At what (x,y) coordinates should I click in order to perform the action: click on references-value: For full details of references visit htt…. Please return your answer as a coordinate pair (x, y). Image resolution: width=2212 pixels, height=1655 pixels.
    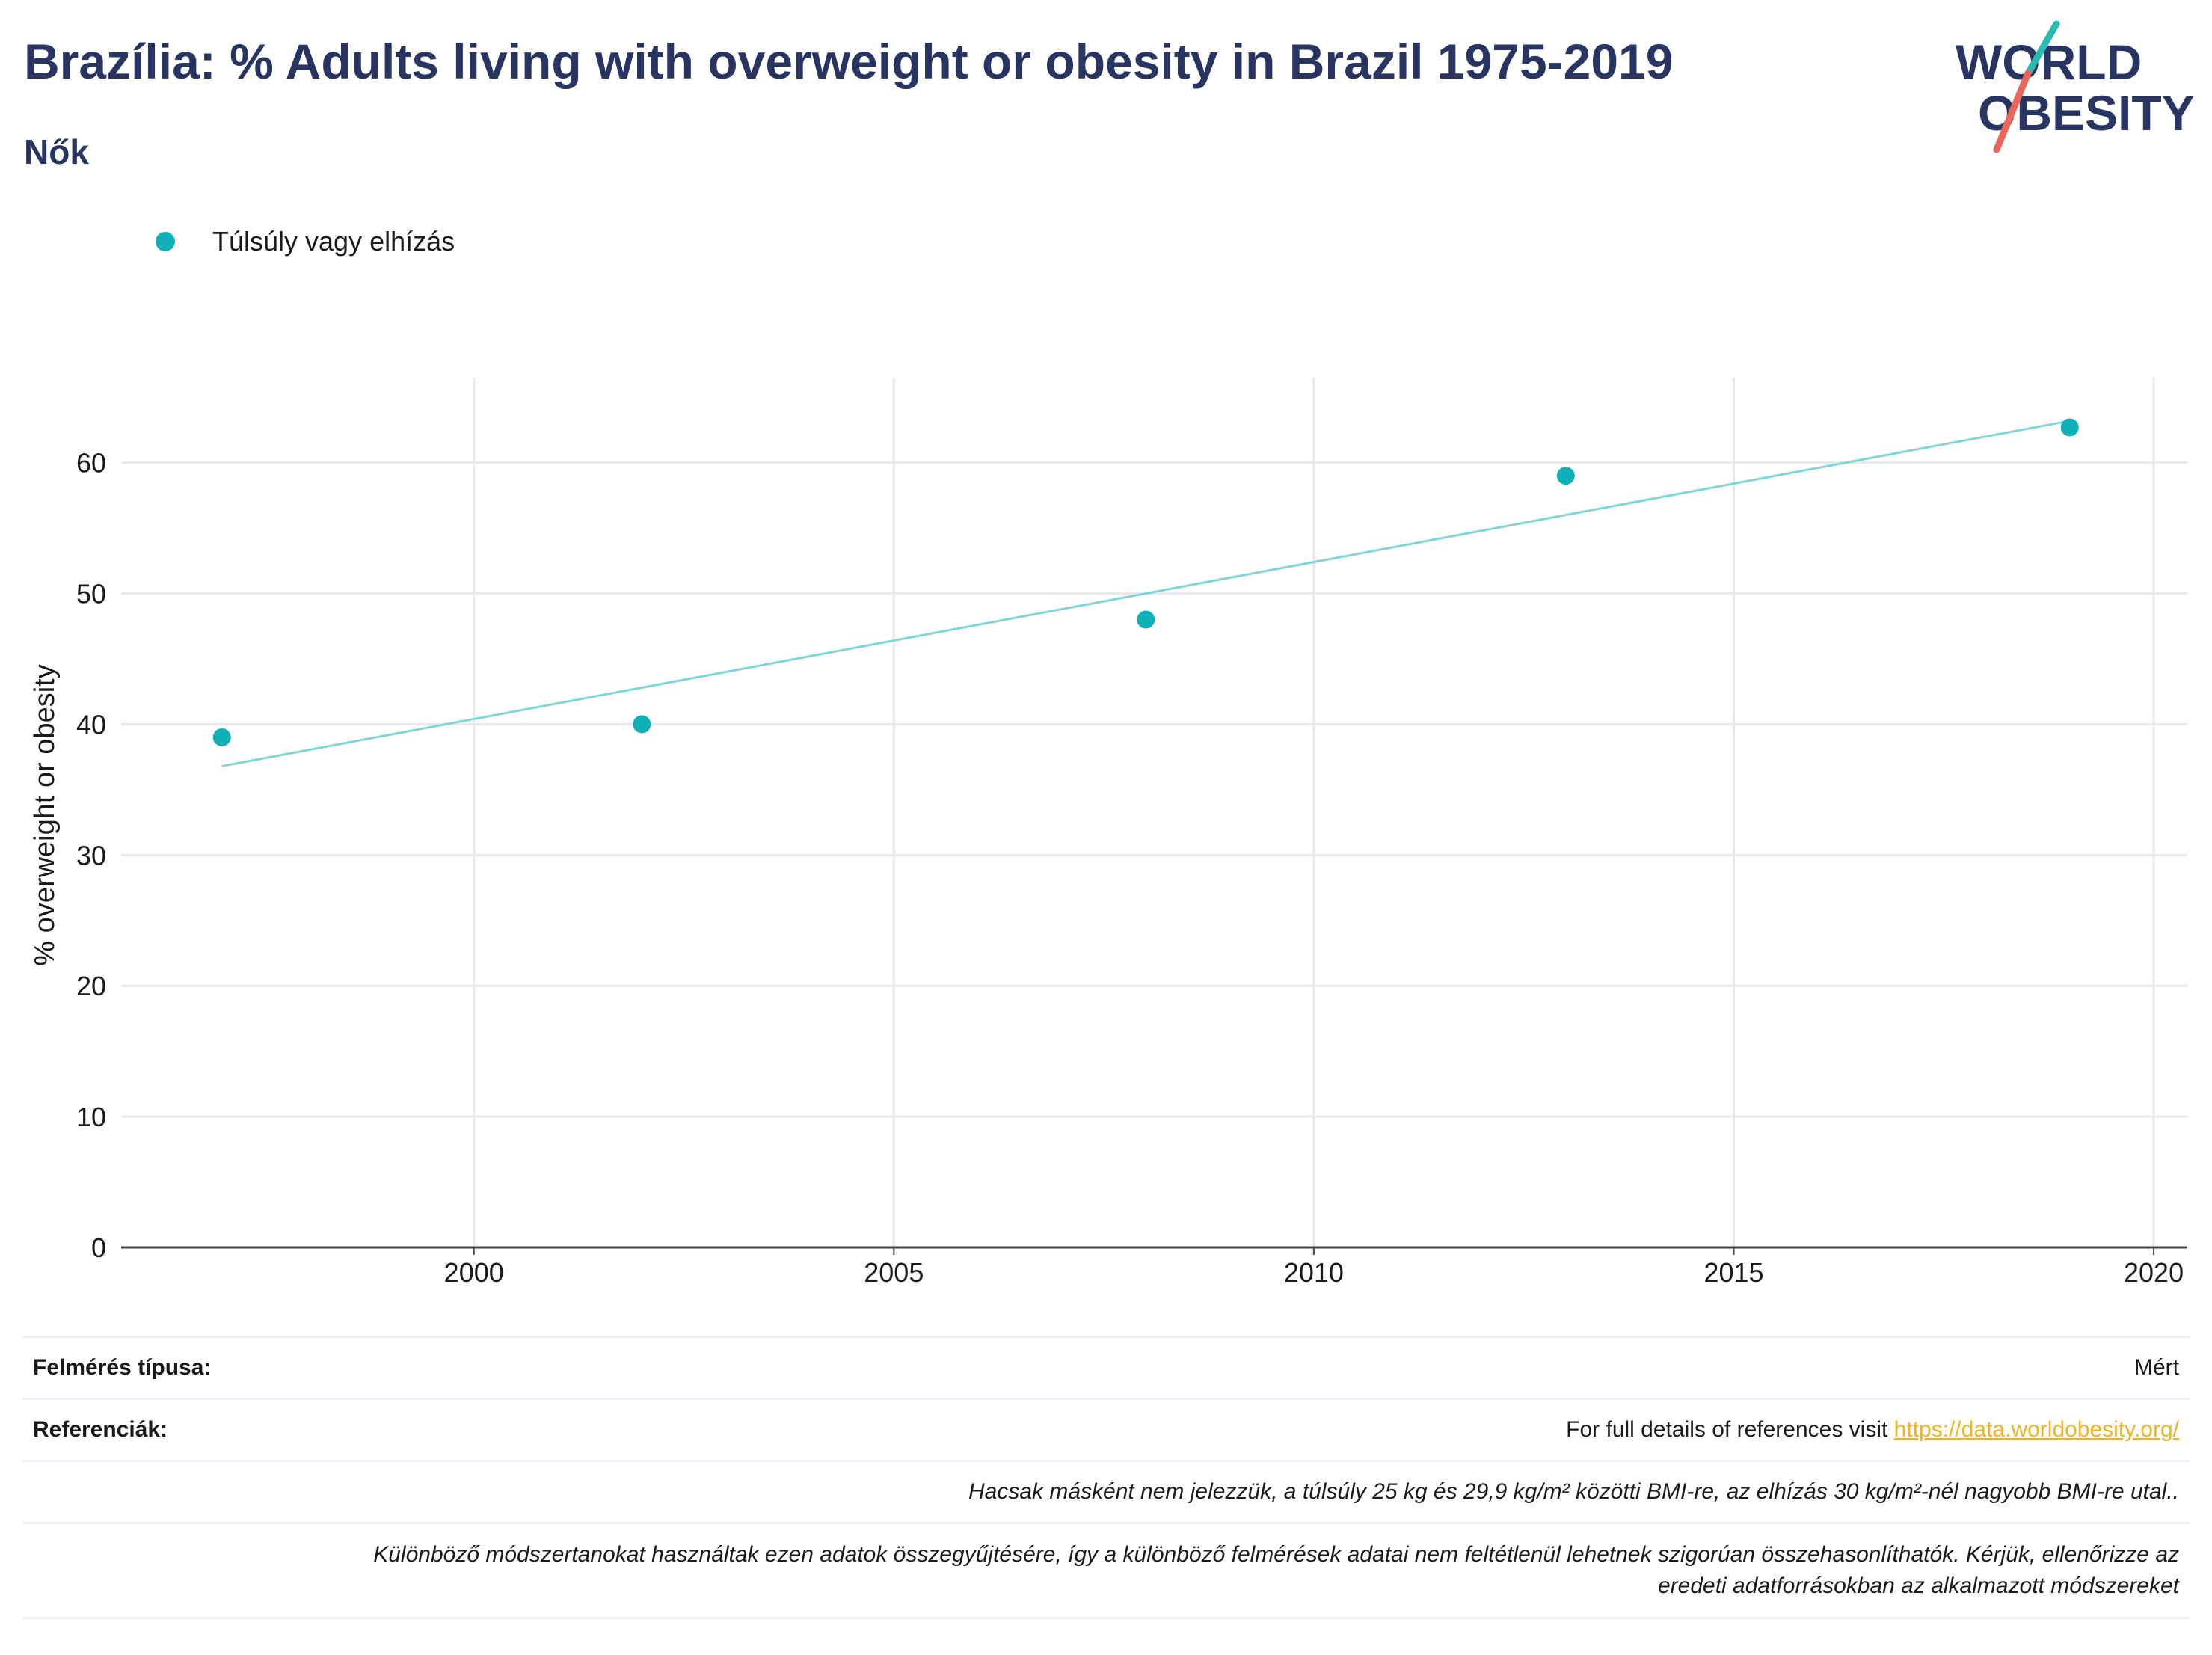
    Looking at the image, I should click on (1872, 1430).